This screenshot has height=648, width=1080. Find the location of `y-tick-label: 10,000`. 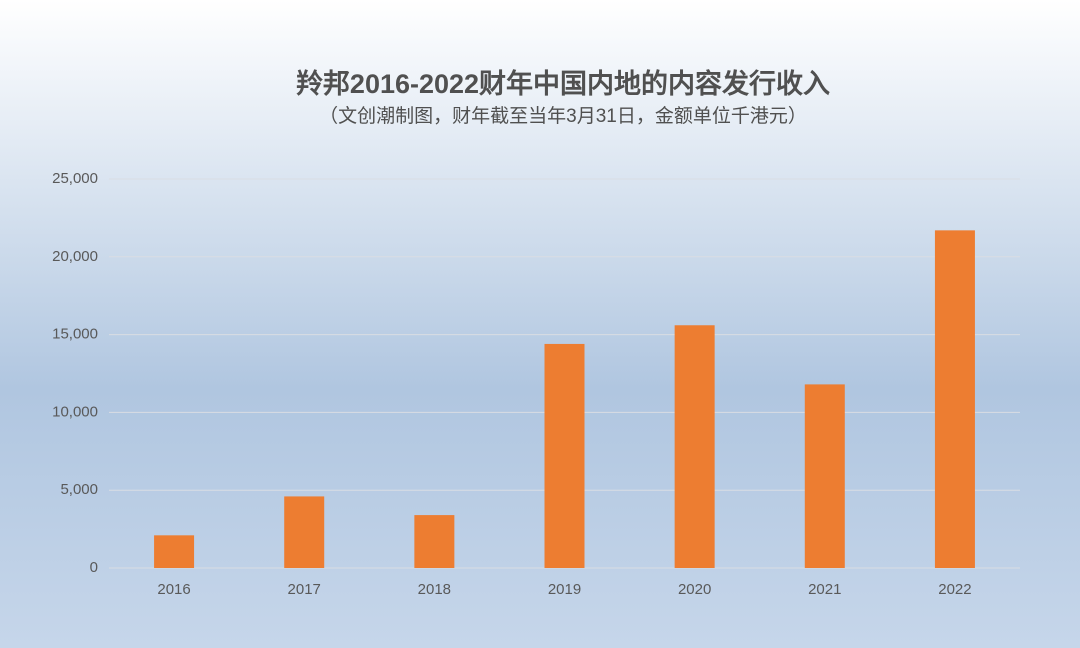

y-tick-label: 10,000 is located at coordinates (75, 411).